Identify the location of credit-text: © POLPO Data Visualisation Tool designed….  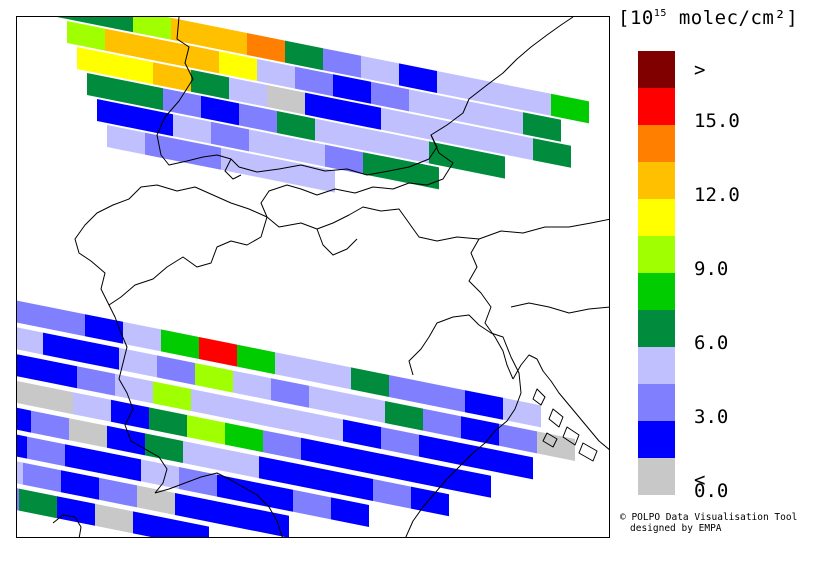
(708, 523).